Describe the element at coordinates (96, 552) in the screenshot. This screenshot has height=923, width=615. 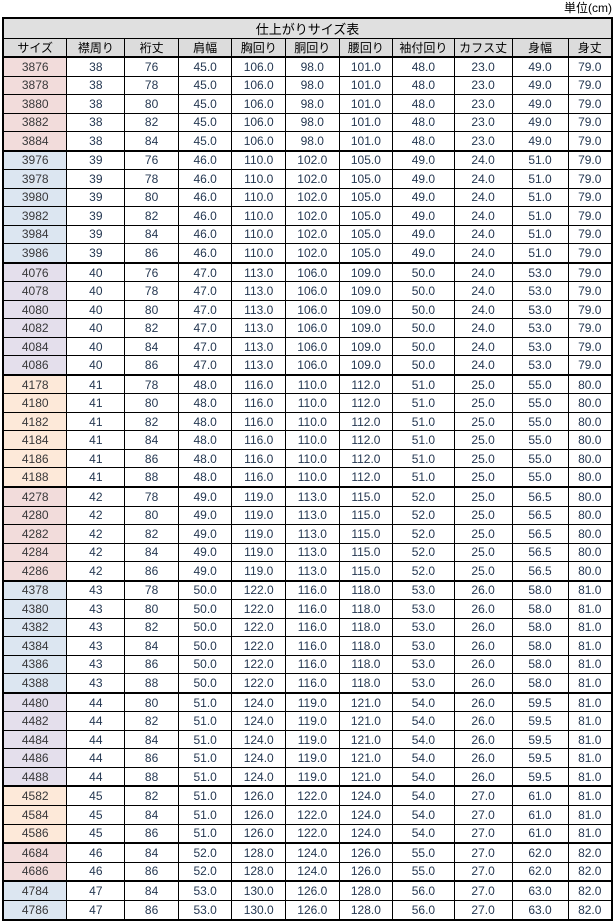
I see `measurement-cell: 42` at that location.